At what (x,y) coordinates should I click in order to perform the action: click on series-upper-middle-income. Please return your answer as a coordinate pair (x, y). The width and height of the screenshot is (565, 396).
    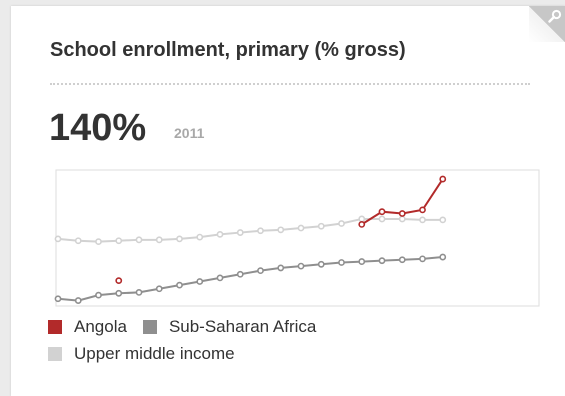
    Looking at the image, I should click on (250, 230).